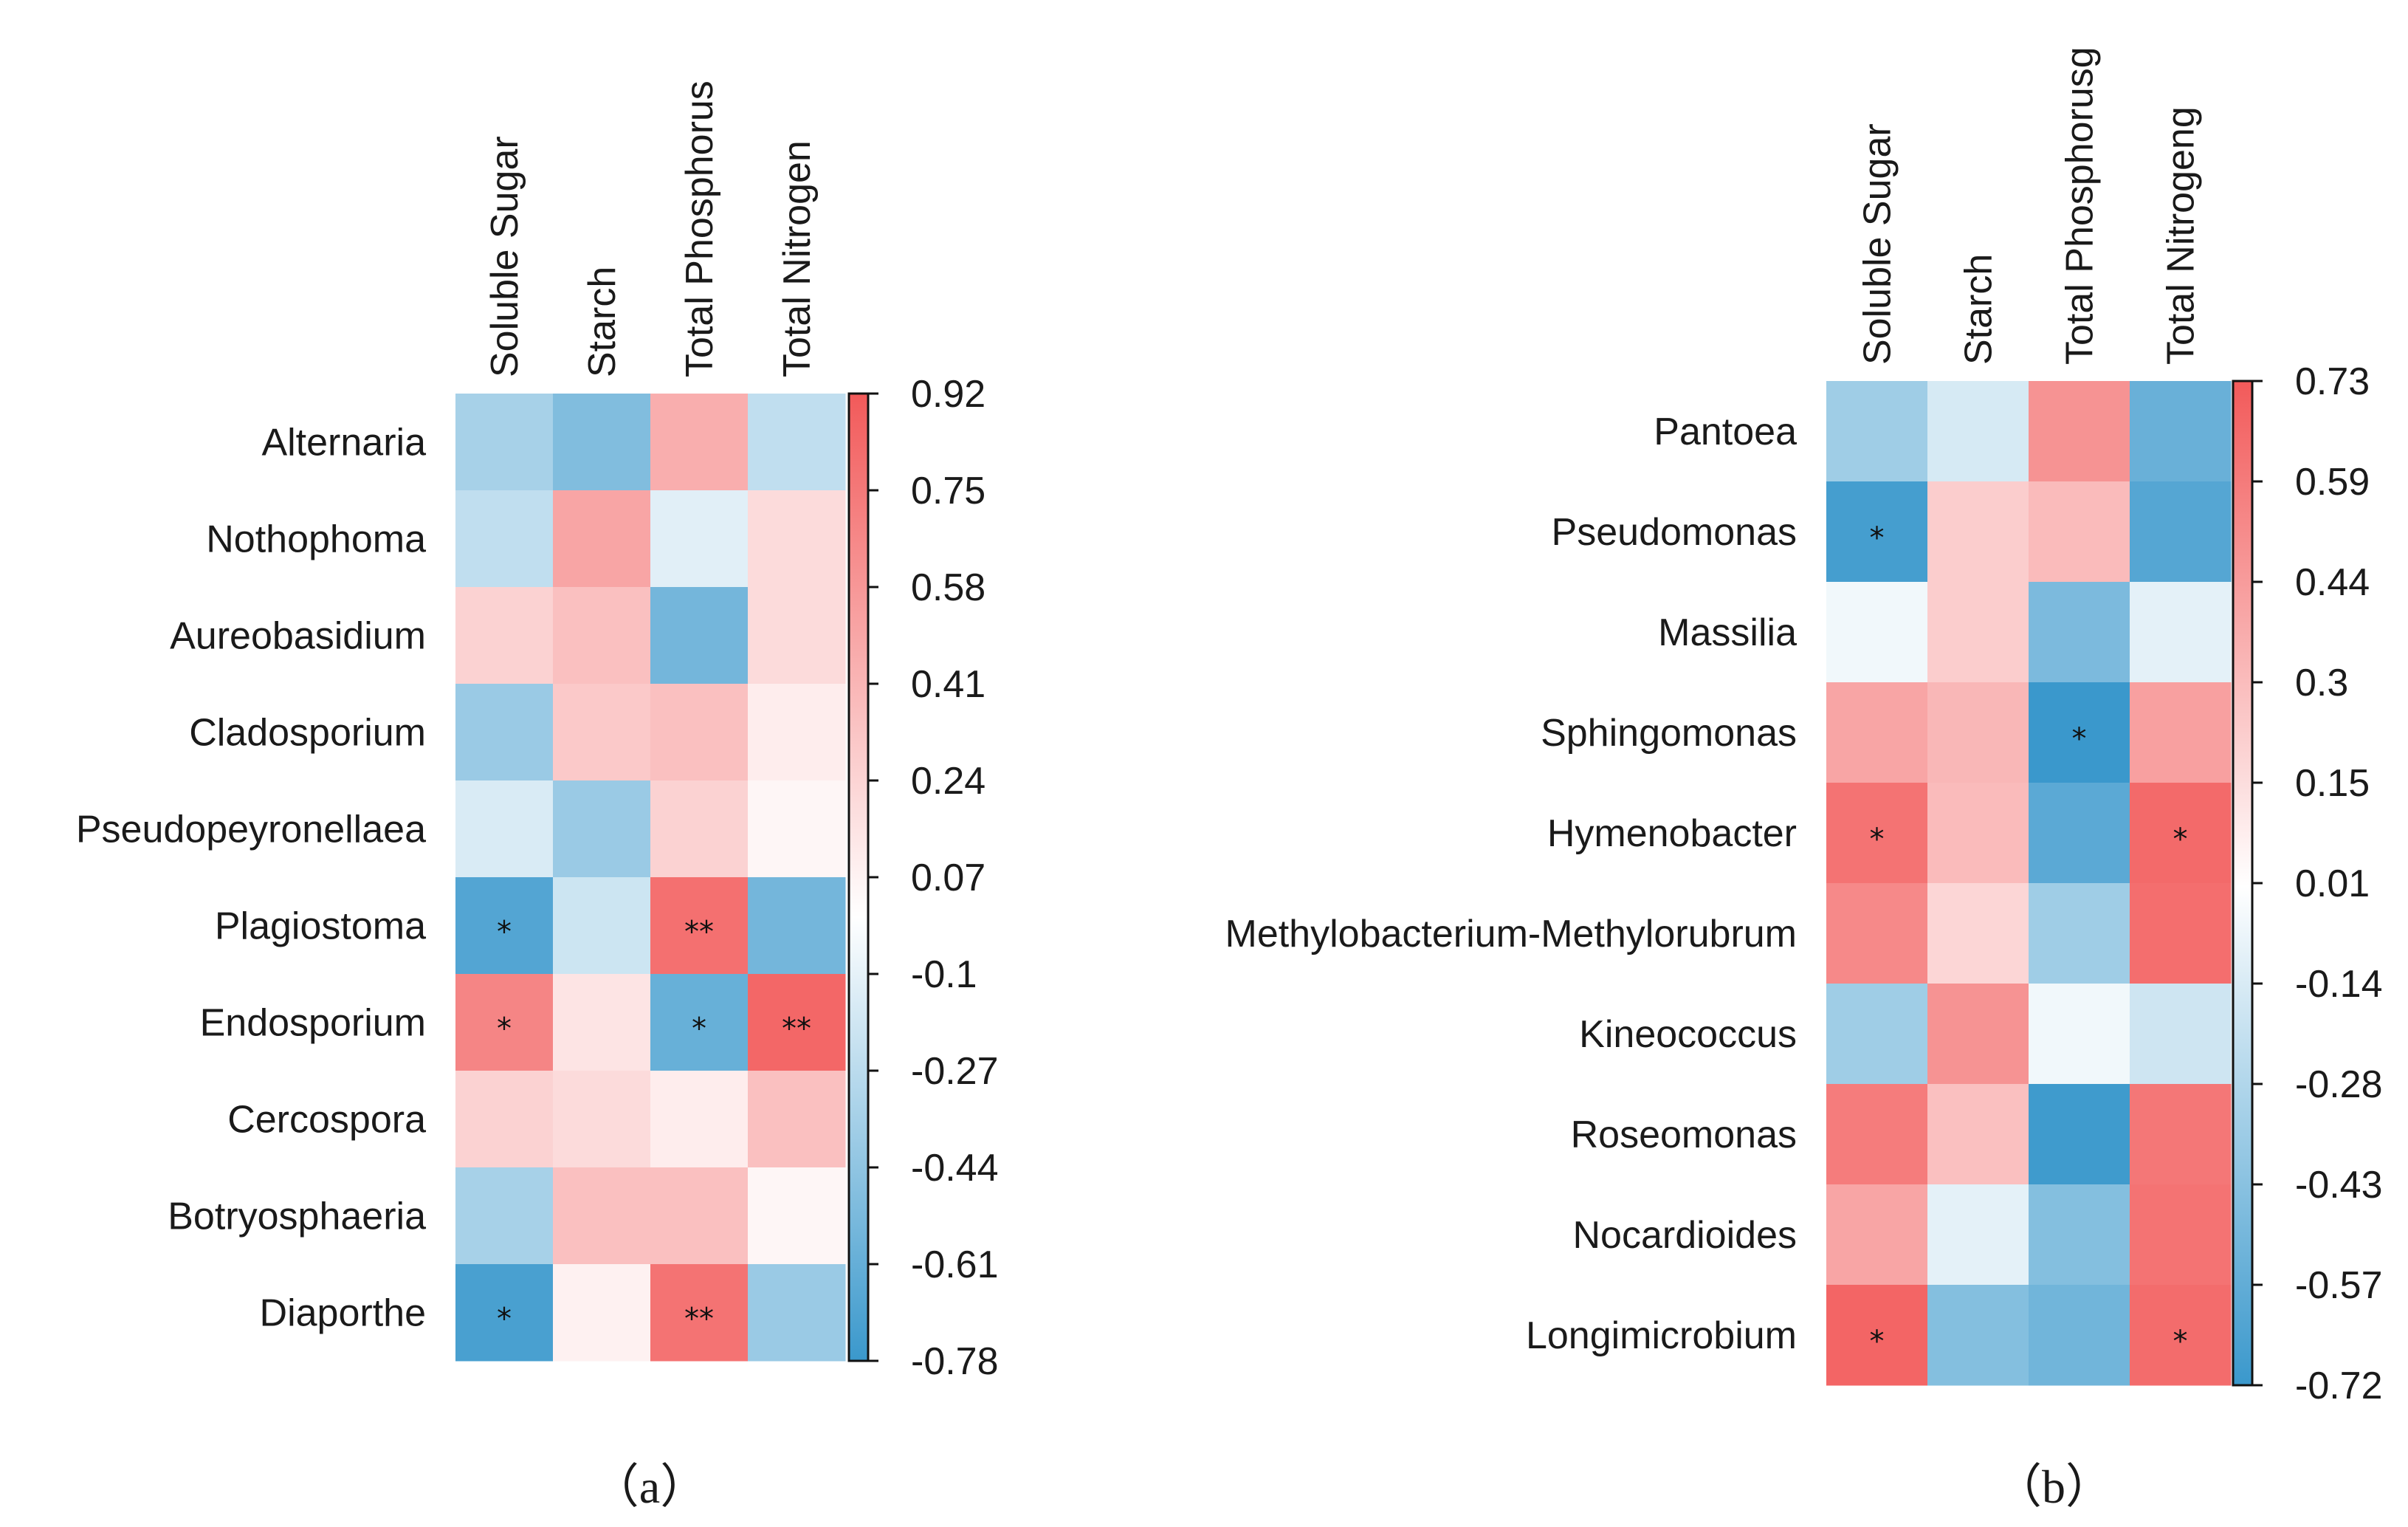  What do you see at coordinates (1675, 532) in the screenshot?
I see `row-label: Pseudomonas` at bounding box center [1675, 532].